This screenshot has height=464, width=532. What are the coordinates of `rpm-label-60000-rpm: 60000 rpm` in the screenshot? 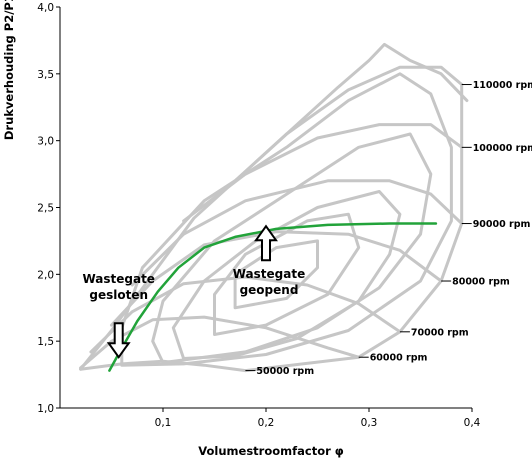 It's located at (399, 358).